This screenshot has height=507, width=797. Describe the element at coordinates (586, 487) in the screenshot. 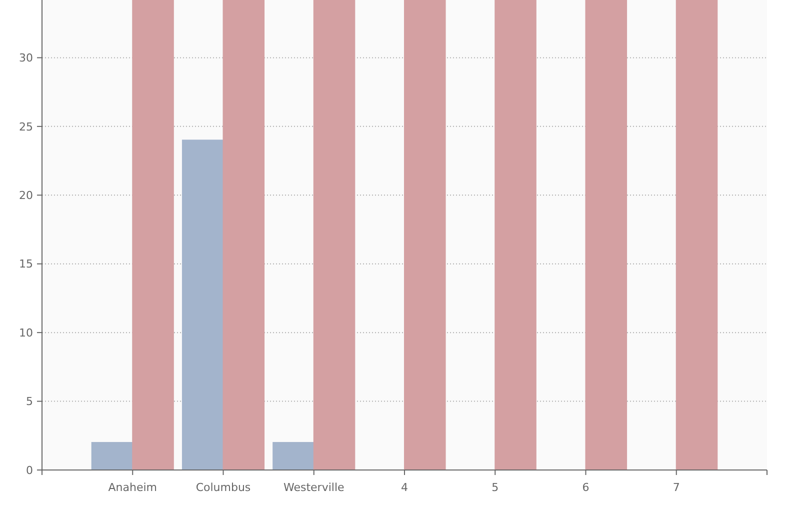

I see `x-tick-label: 6` at that location.